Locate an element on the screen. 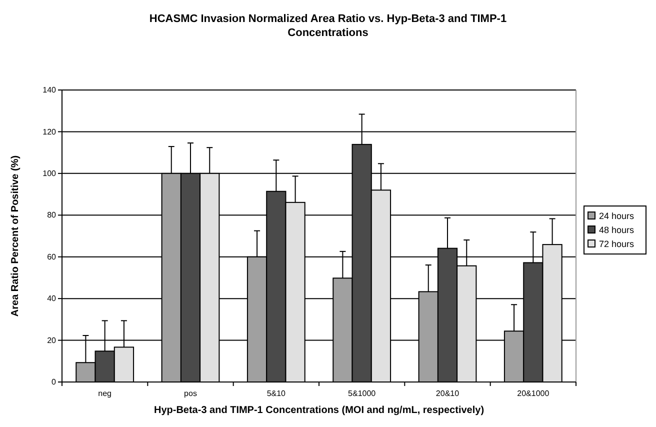 The width and height of the screenshot is (656, 427). x-tick-label: 20&1000 is located at coordinates (533, 393).